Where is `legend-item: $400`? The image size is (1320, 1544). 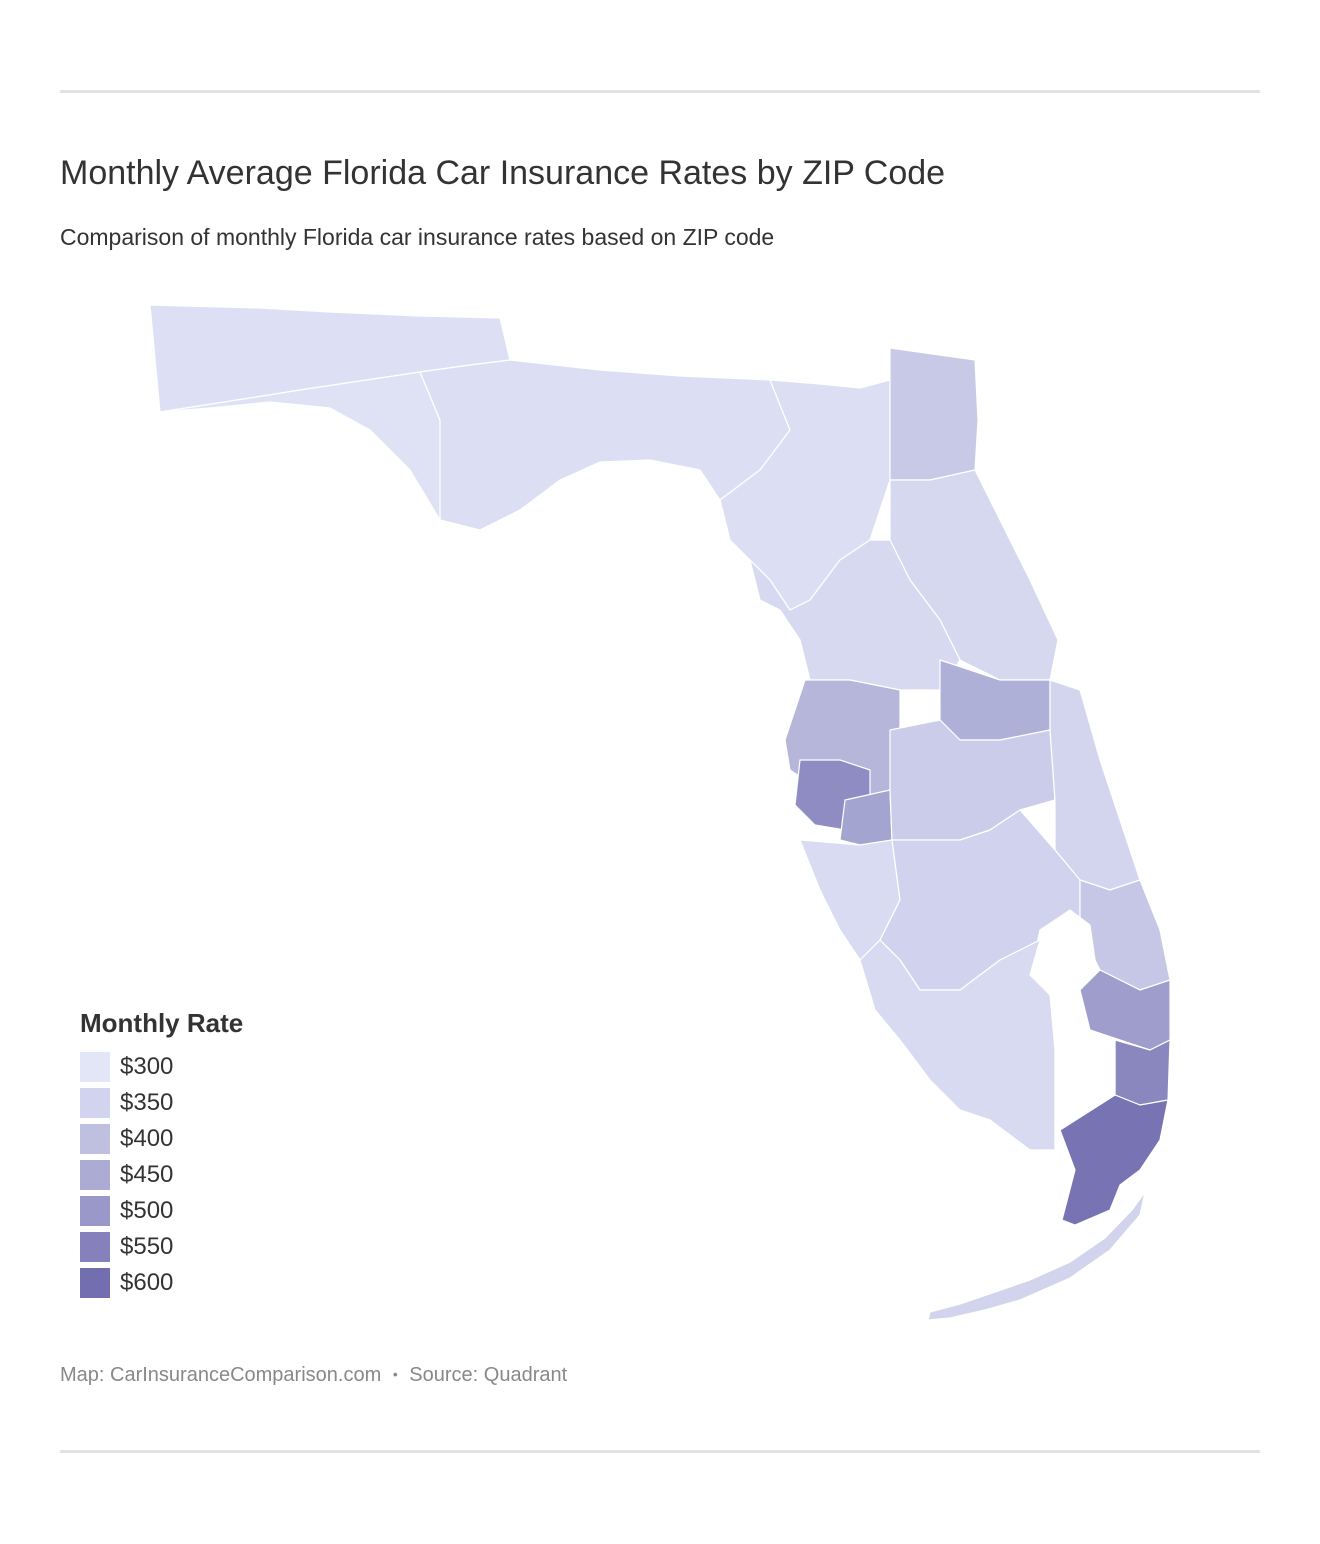
legend-item: $400 is located at coordinates (161, 1139).